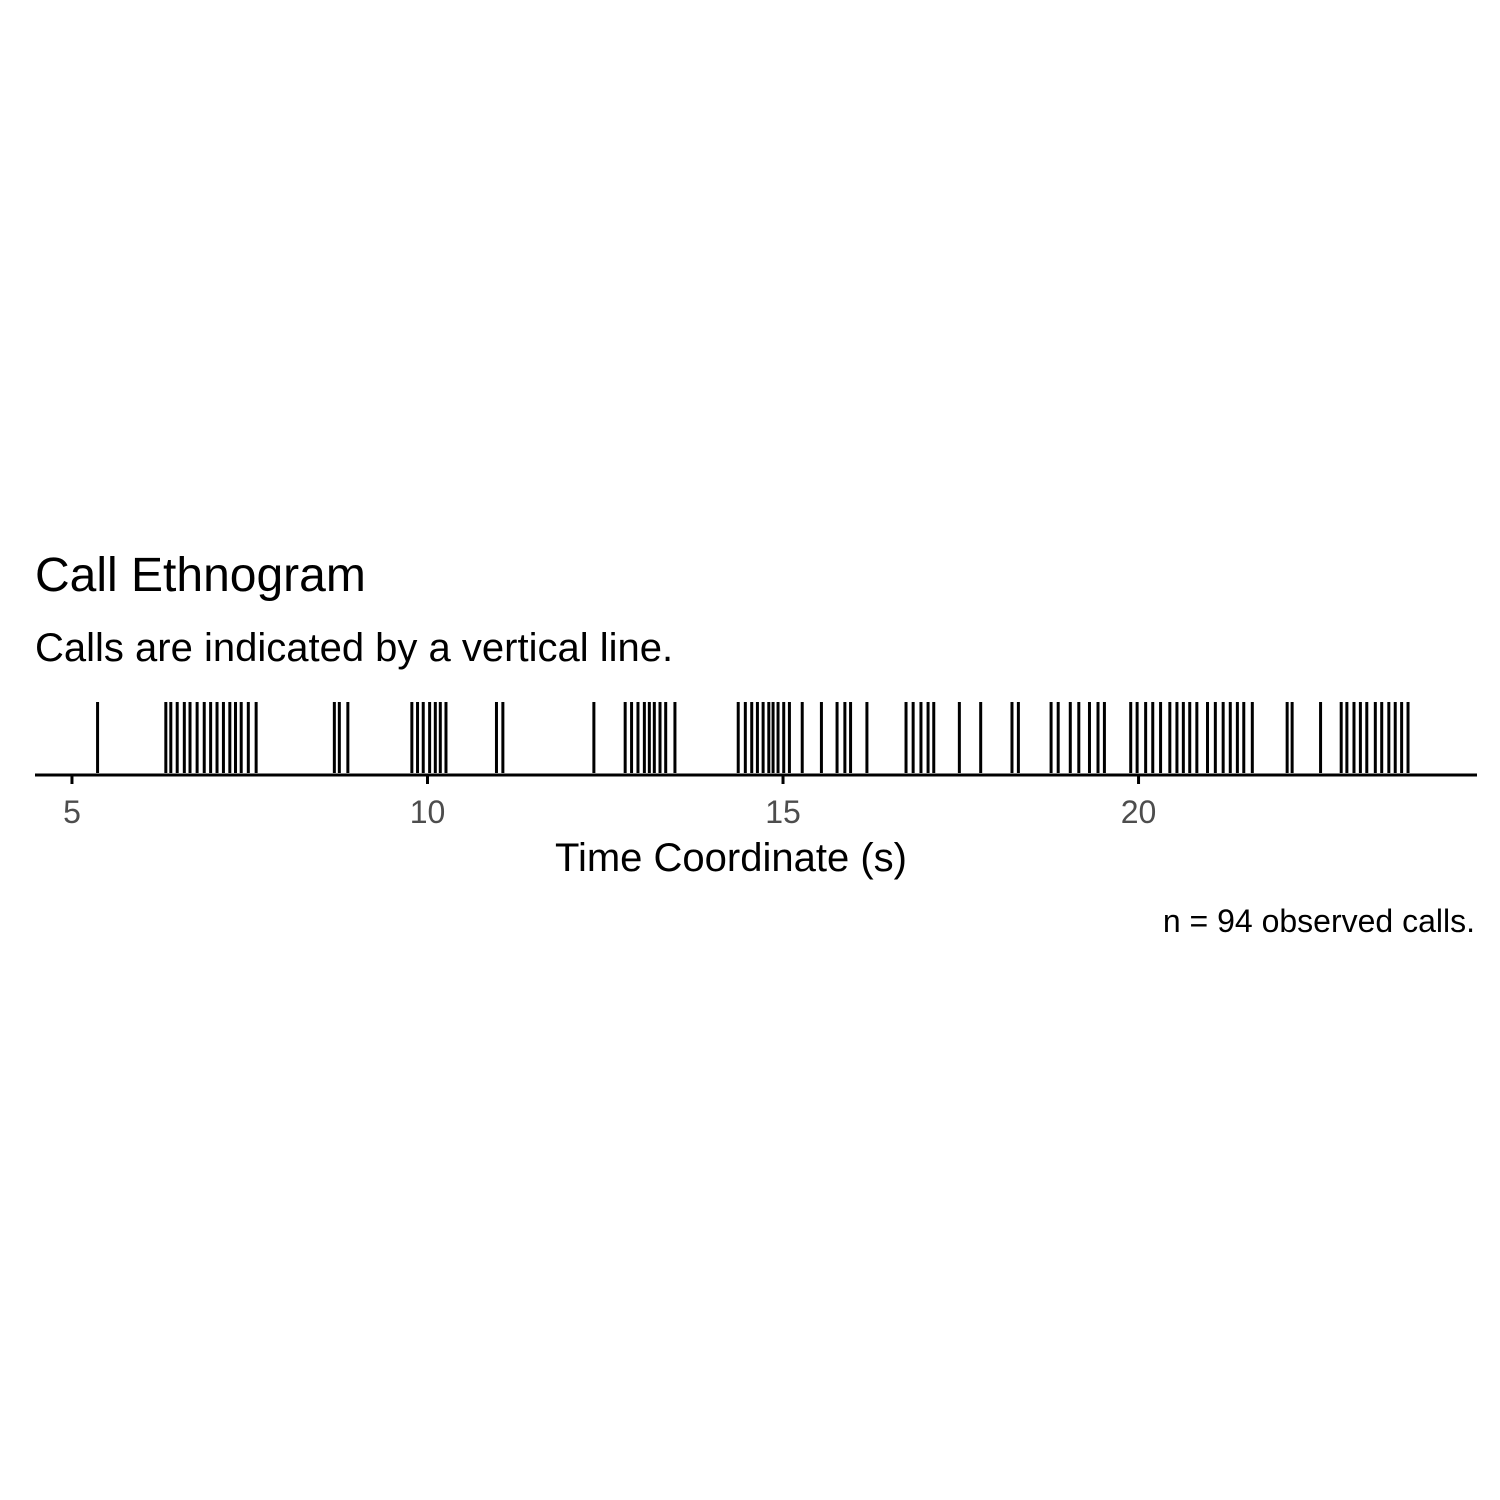 This screenshot has width=1500, height=1500. I want to click on chart-title: Call Ethnogram, so click(200, 575).